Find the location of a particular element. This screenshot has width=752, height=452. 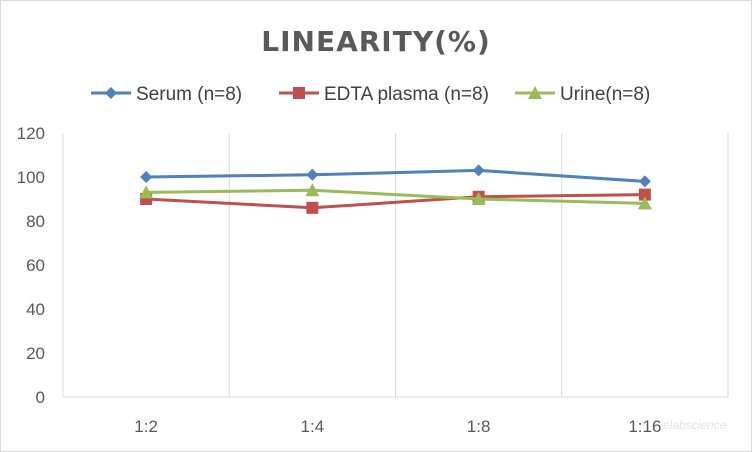

y-tick-label: 100 is located at coordinates (31, 177).